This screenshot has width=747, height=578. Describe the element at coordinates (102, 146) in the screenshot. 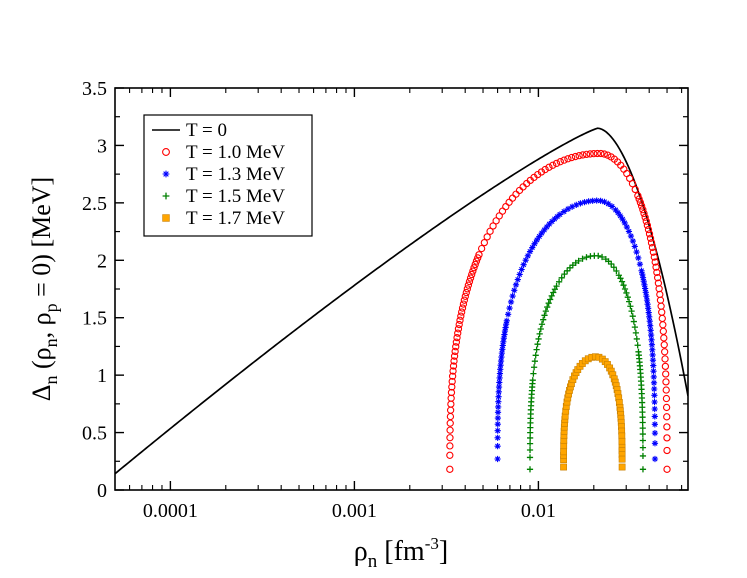

I see `y-tick-label: 3` at that location.